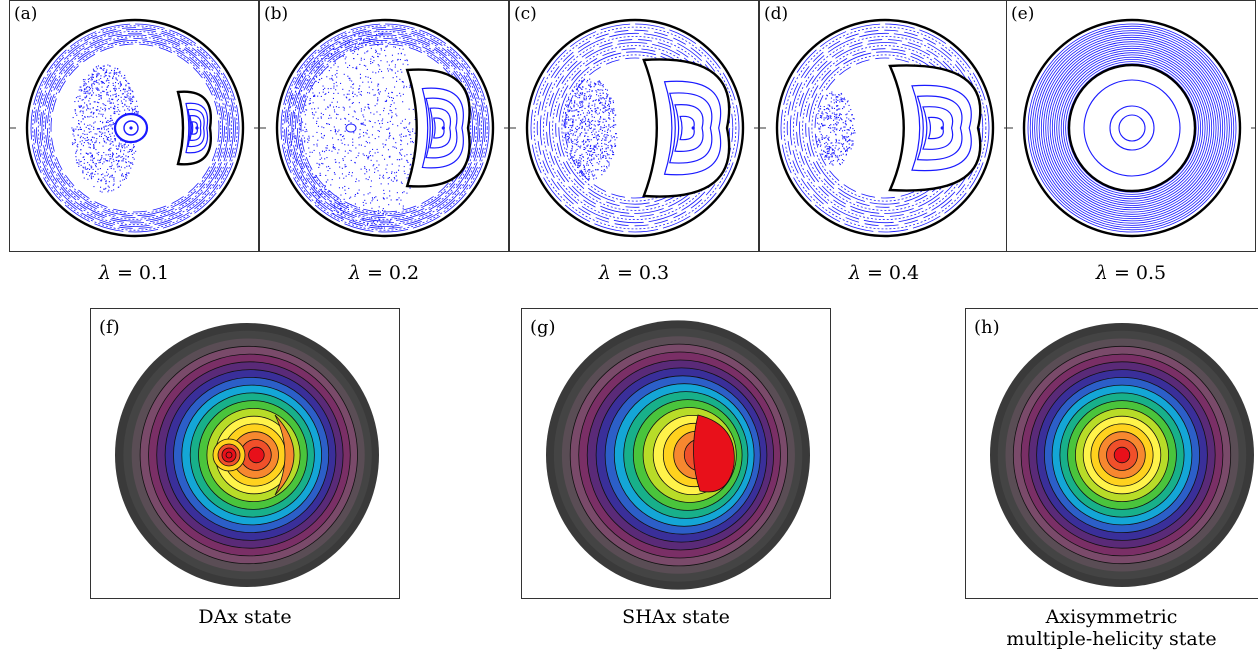 The image size is (1258, 658). Describe the element at coordinates (109, 327) in the screenshot. I see `panel-label-f: (f)` at that location.